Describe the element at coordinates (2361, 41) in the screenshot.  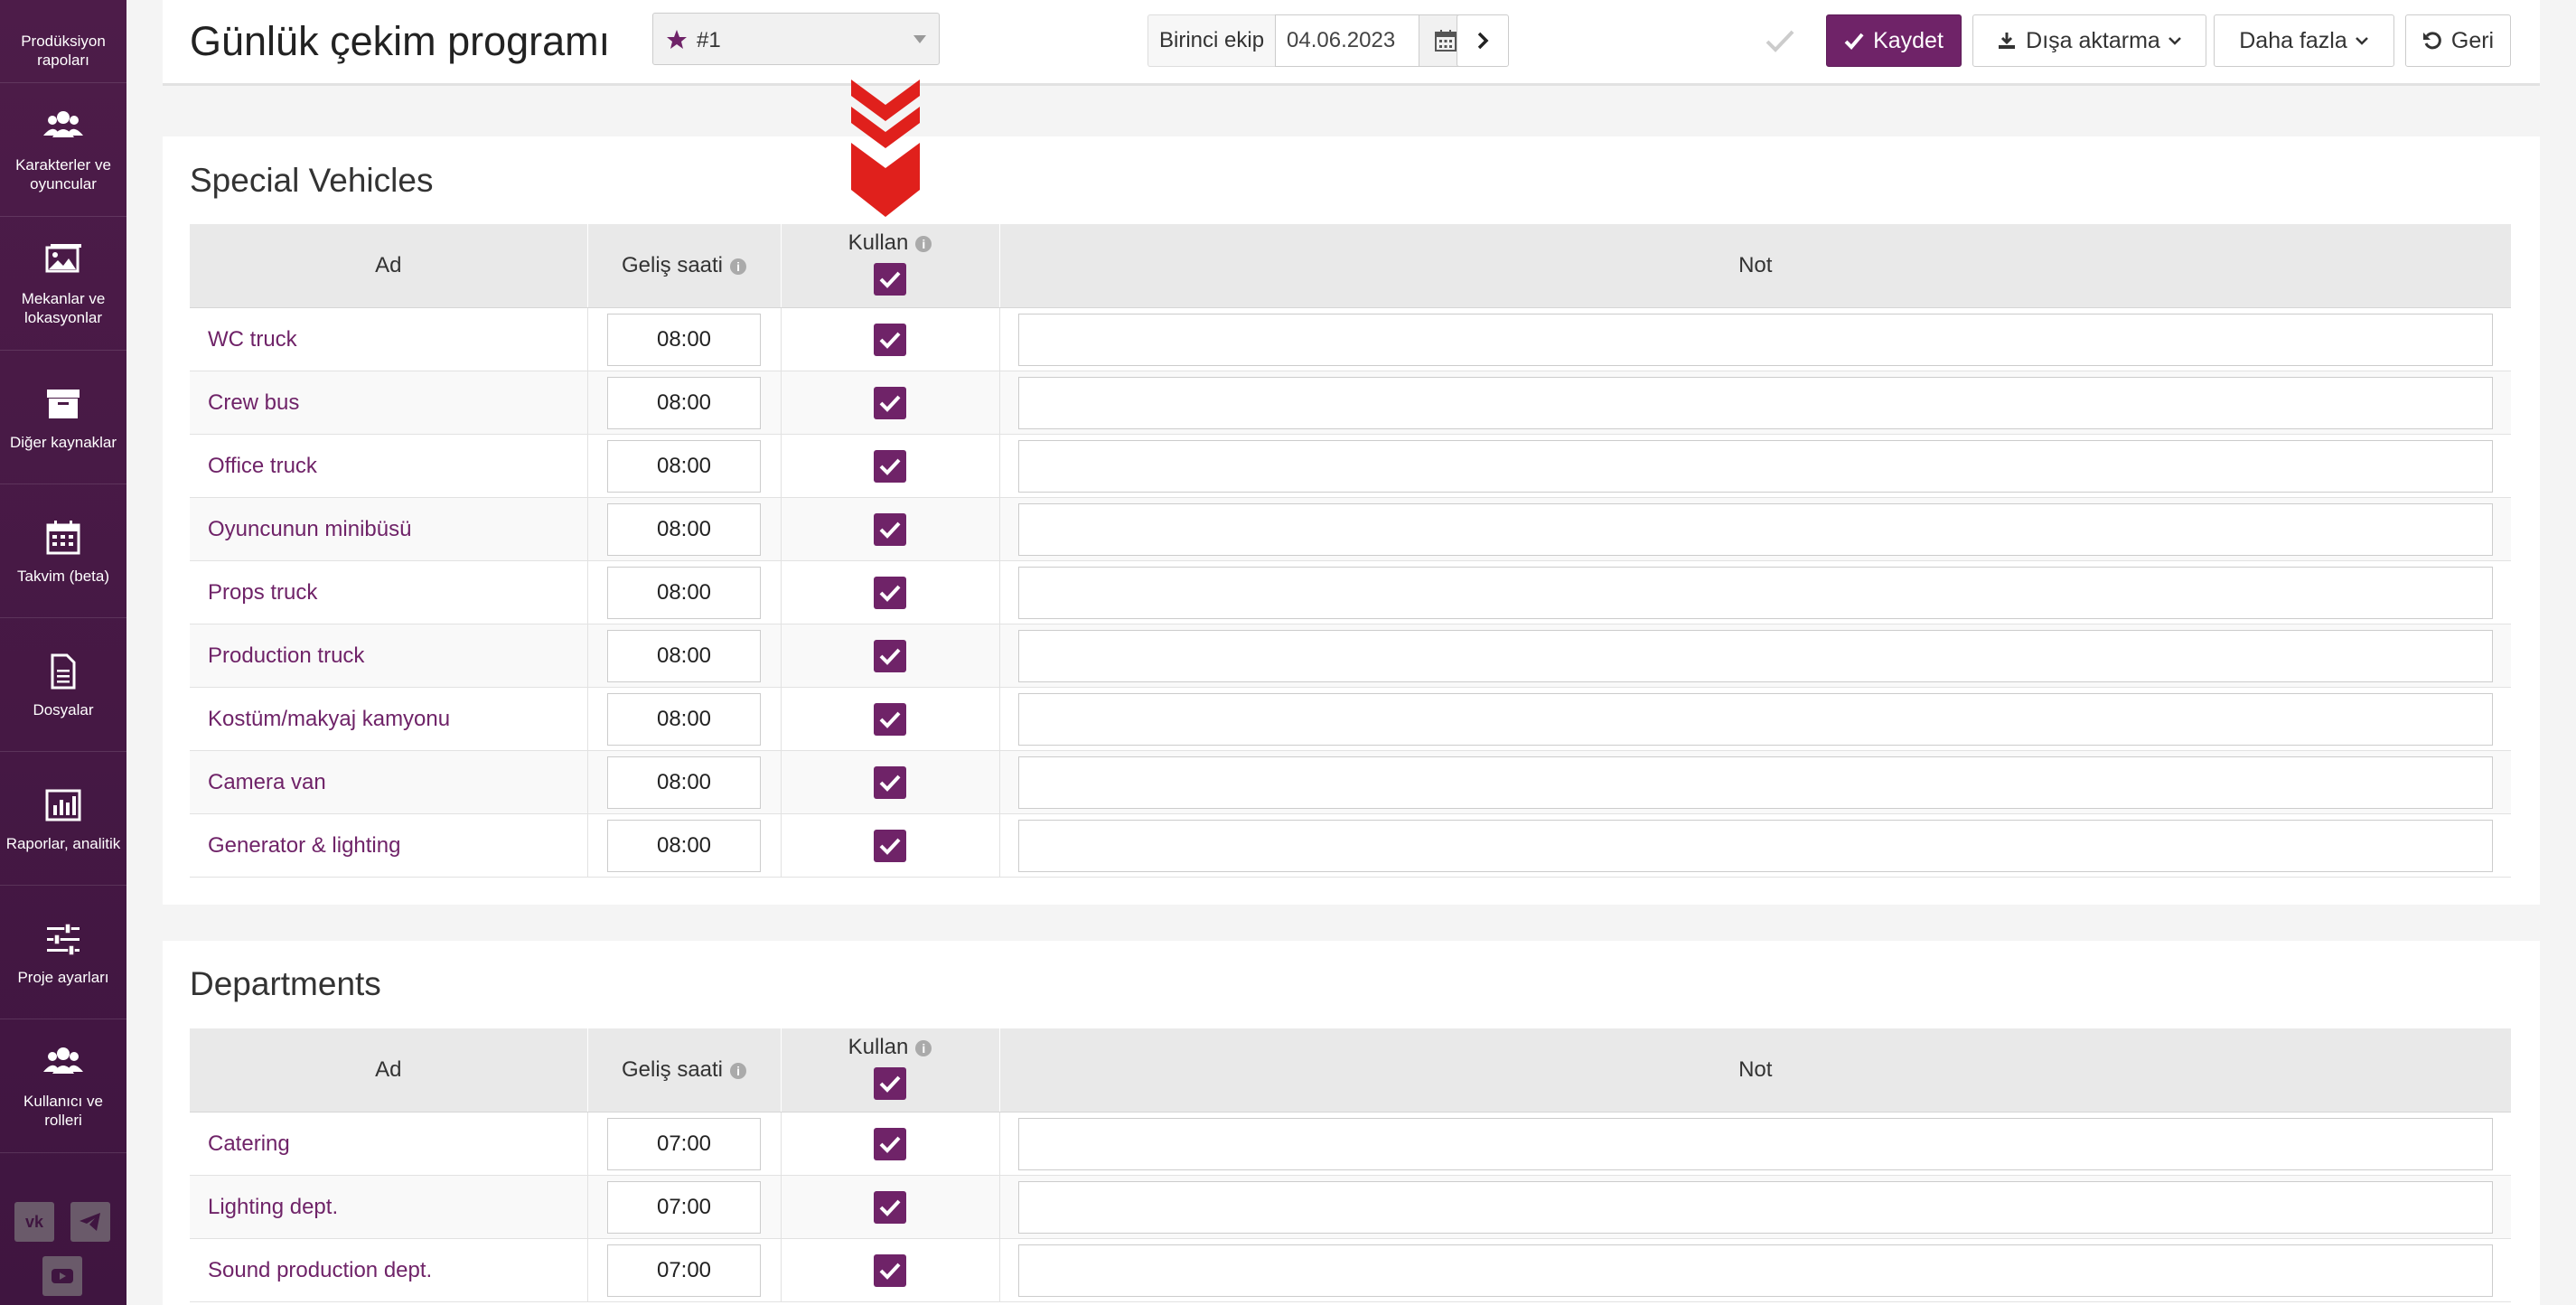
I see `chevron-down-icon` at that location.